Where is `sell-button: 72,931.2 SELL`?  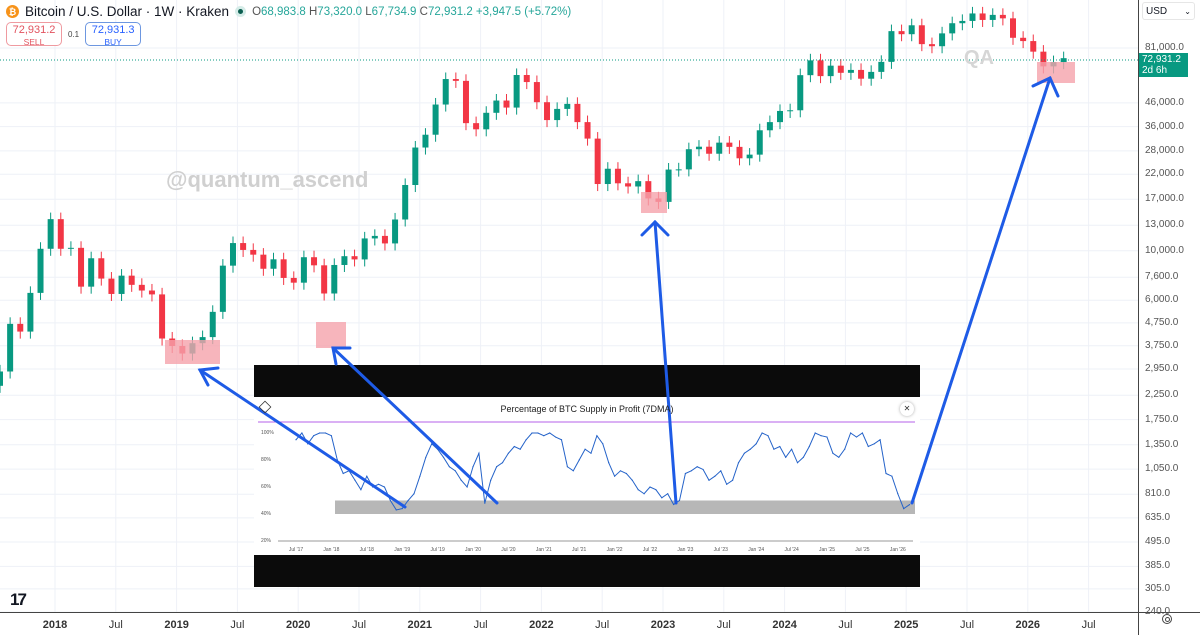
sell-button: 72,931.2 SELL is located at coordinates (34, 34).